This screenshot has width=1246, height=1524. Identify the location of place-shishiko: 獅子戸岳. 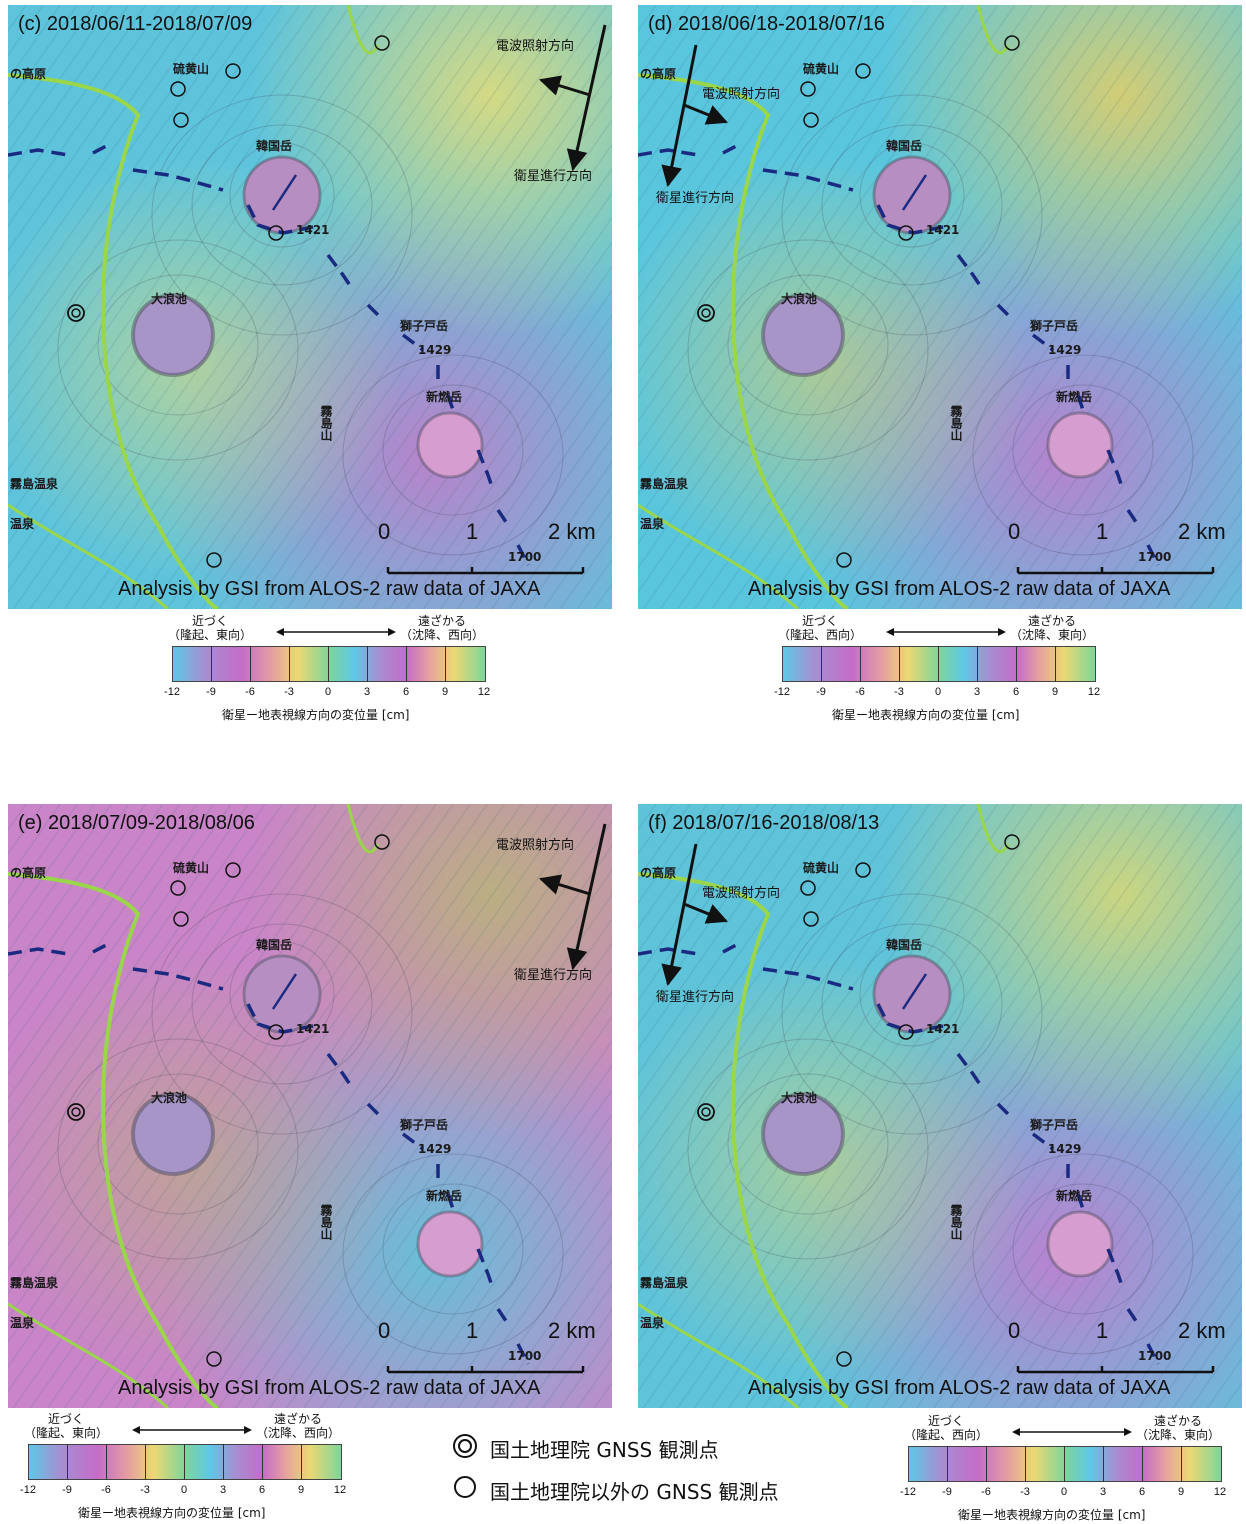
(1054, 326).